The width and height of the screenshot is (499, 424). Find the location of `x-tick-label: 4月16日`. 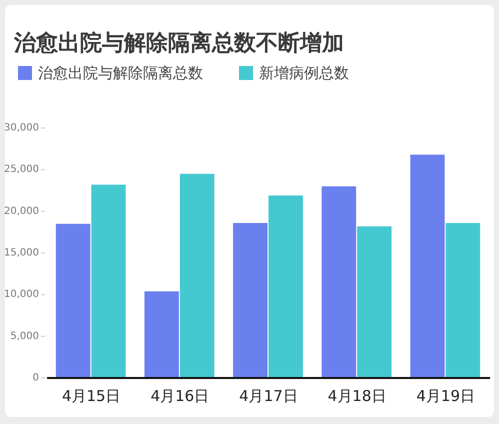

x-tick-label: 4月16日 is located at coordinates (180, 396).